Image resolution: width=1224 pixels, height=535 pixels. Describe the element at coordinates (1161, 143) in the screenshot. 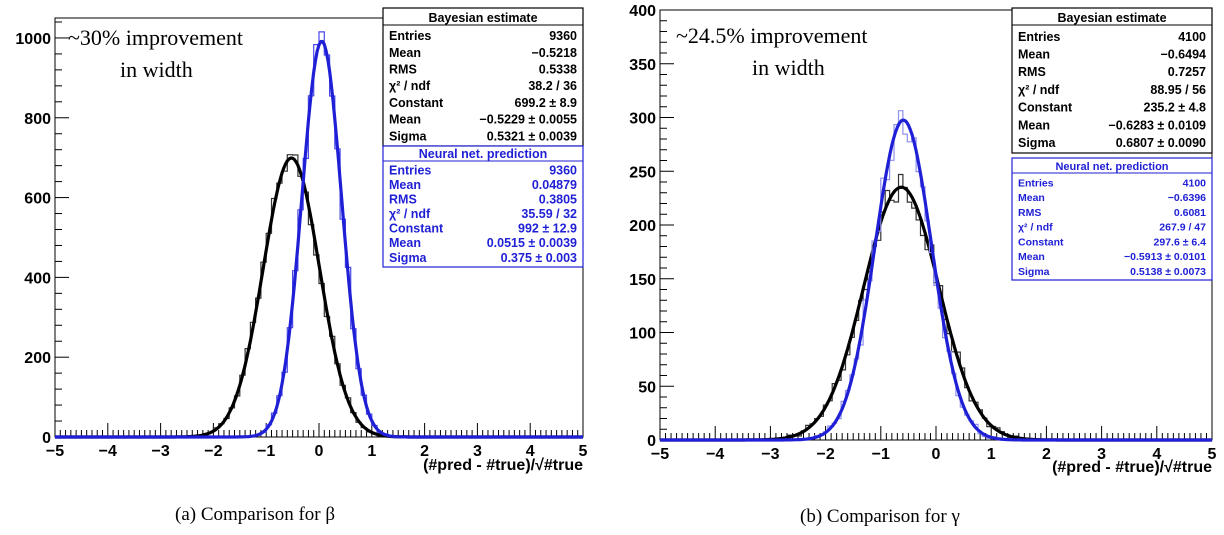

I see `stats-value: 0.6807 ± 0.0090` at that location.